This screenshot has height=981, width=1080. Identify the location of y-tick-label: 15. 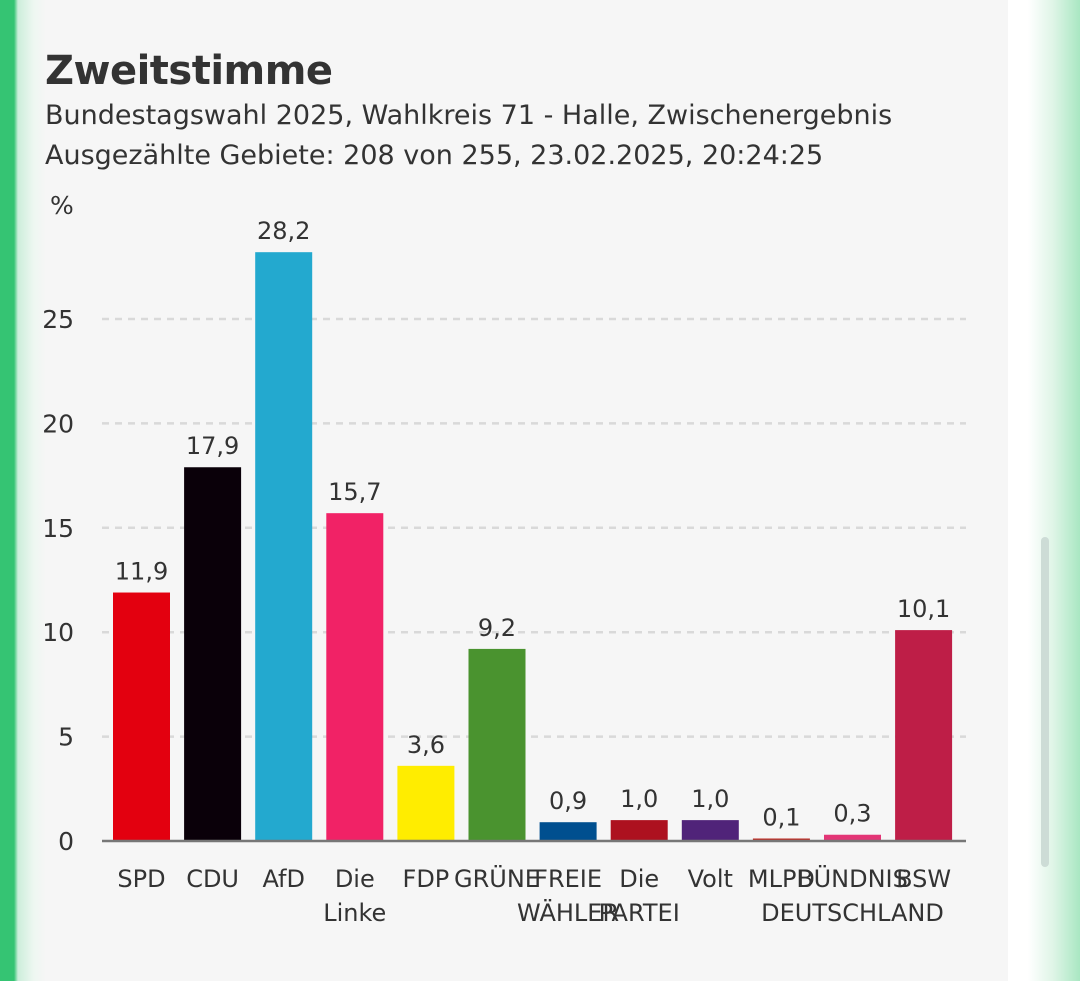
(58, 528).